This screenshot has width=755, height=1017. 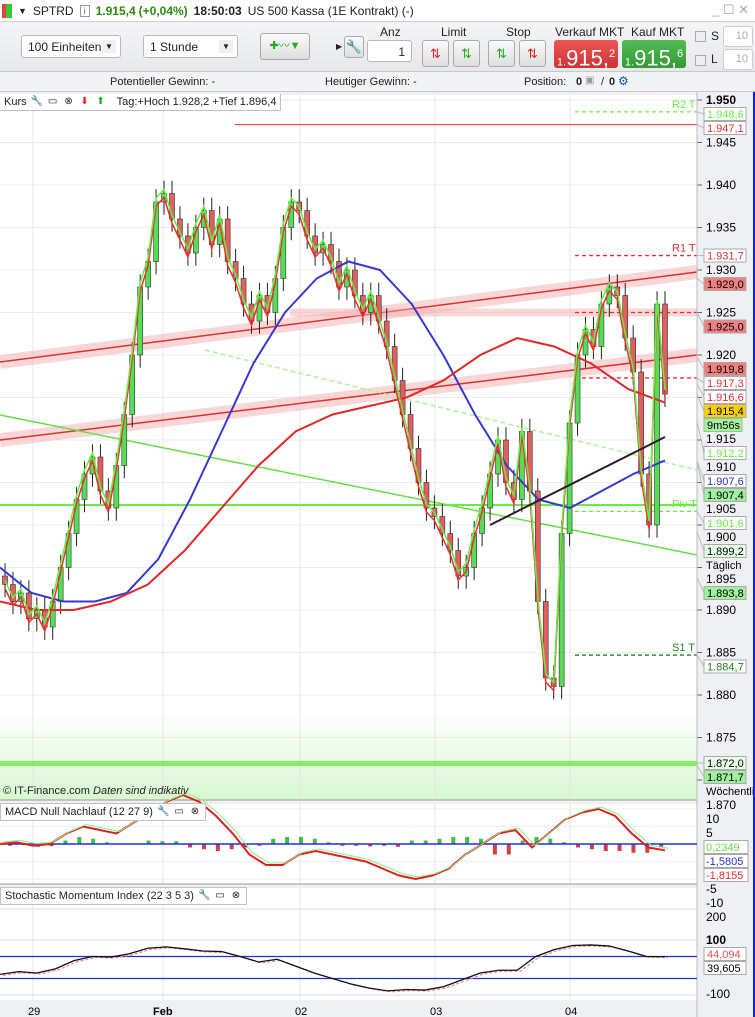 I want to click on interval-select: 1 Stunde ▼, so click(x=190, y=46).